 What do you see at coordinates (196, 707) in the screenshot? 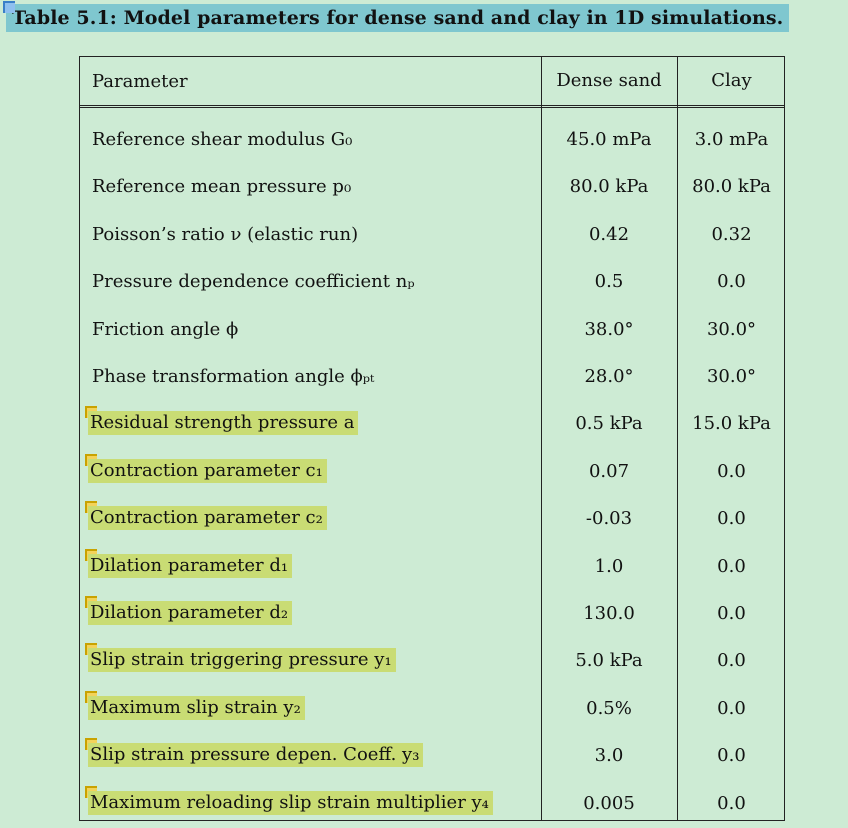
I see `cell-parameter: Maximum slip strain y₂` at bounding box center [196, 707].